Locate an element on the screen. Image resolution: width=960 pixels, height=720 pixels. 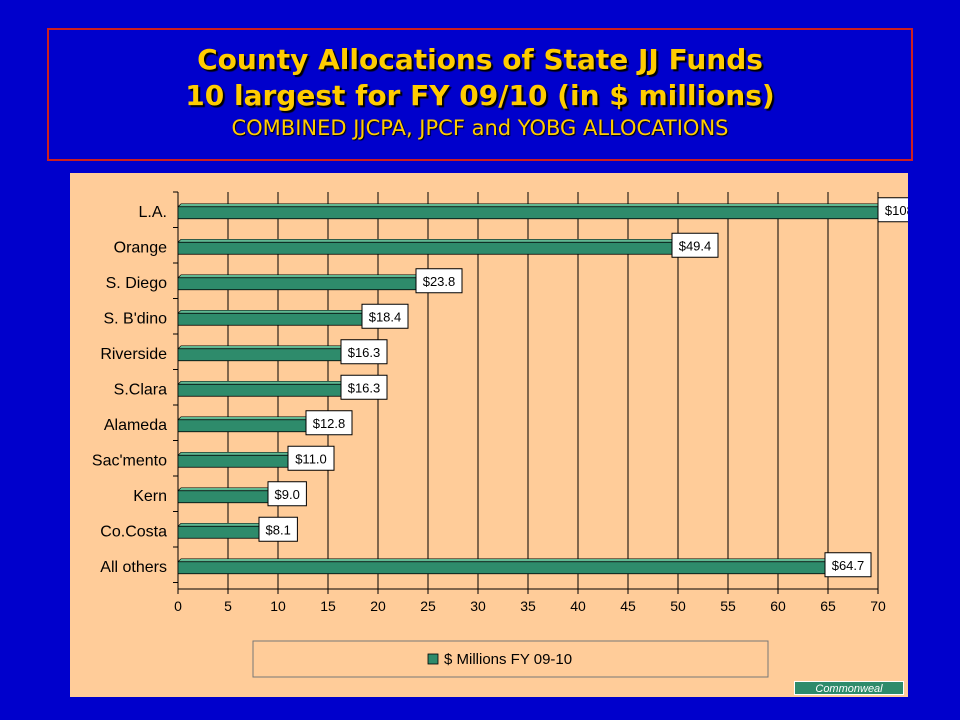
data-label: $11.0 is located at coordinates (311, 458).